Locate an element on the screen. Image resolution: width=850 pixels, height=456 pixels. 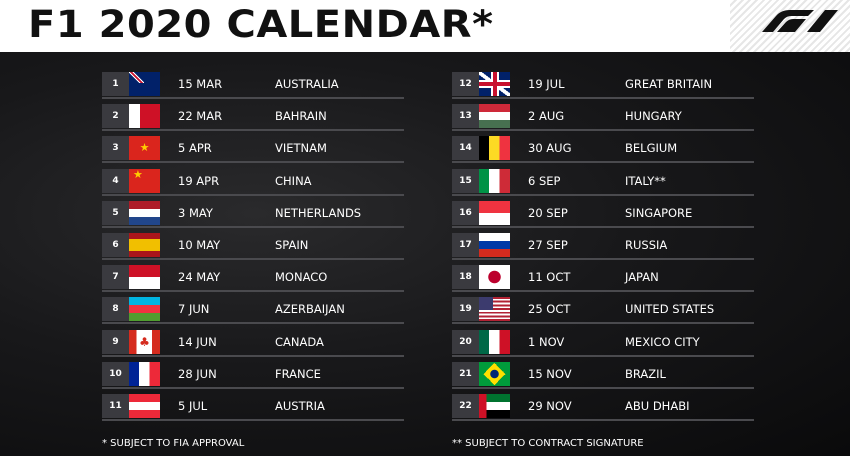
f1-logo is located at coordinates (800, 21).